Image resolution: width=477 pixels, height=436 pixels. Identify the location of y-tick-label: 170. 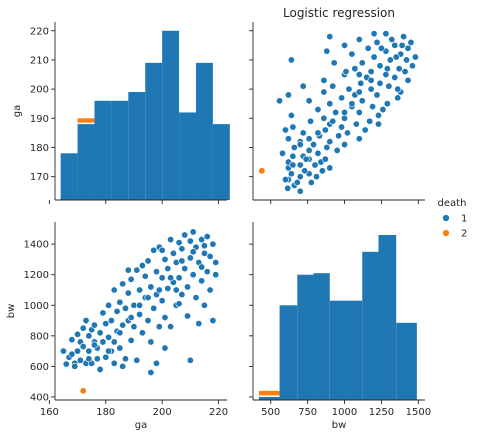
(39, 177).